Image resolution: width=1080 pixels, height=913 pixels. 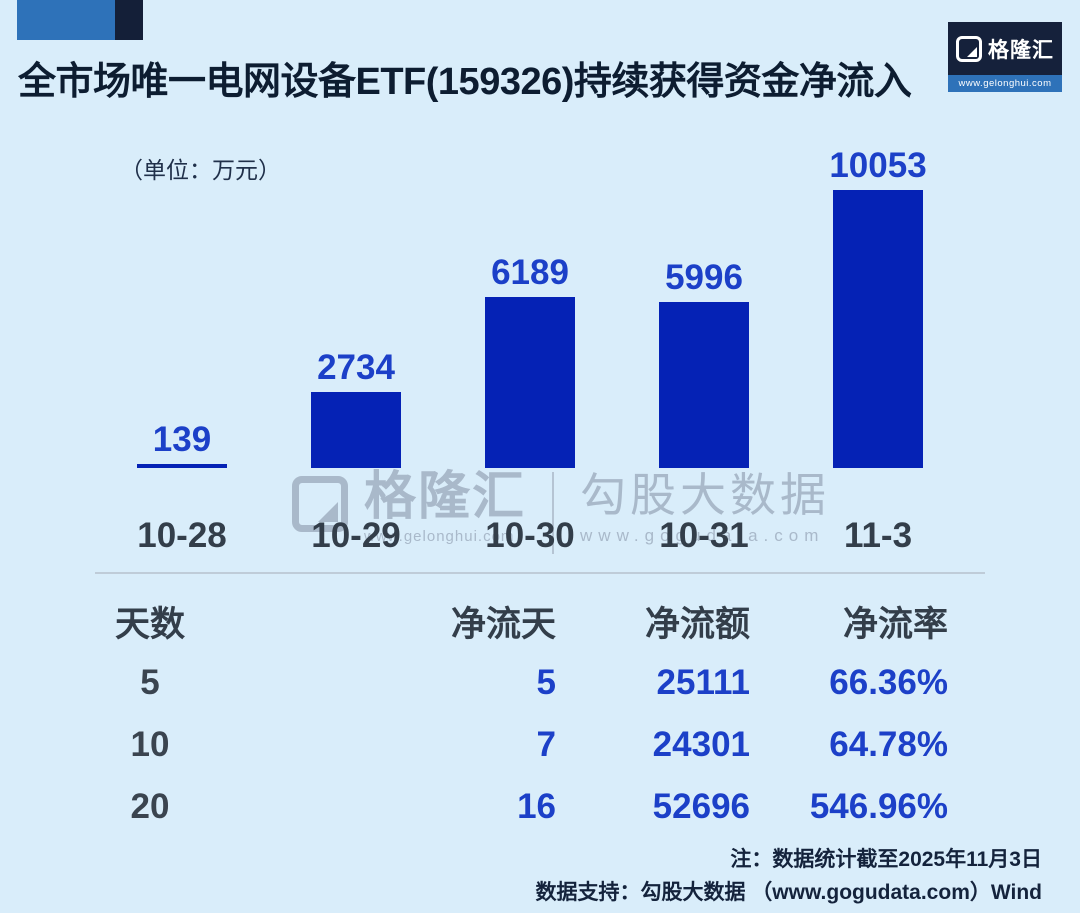 What do you see at coordinates (553, 513) in the screenshot?
I see `watermark-divider` at bounding box center [553, 513].